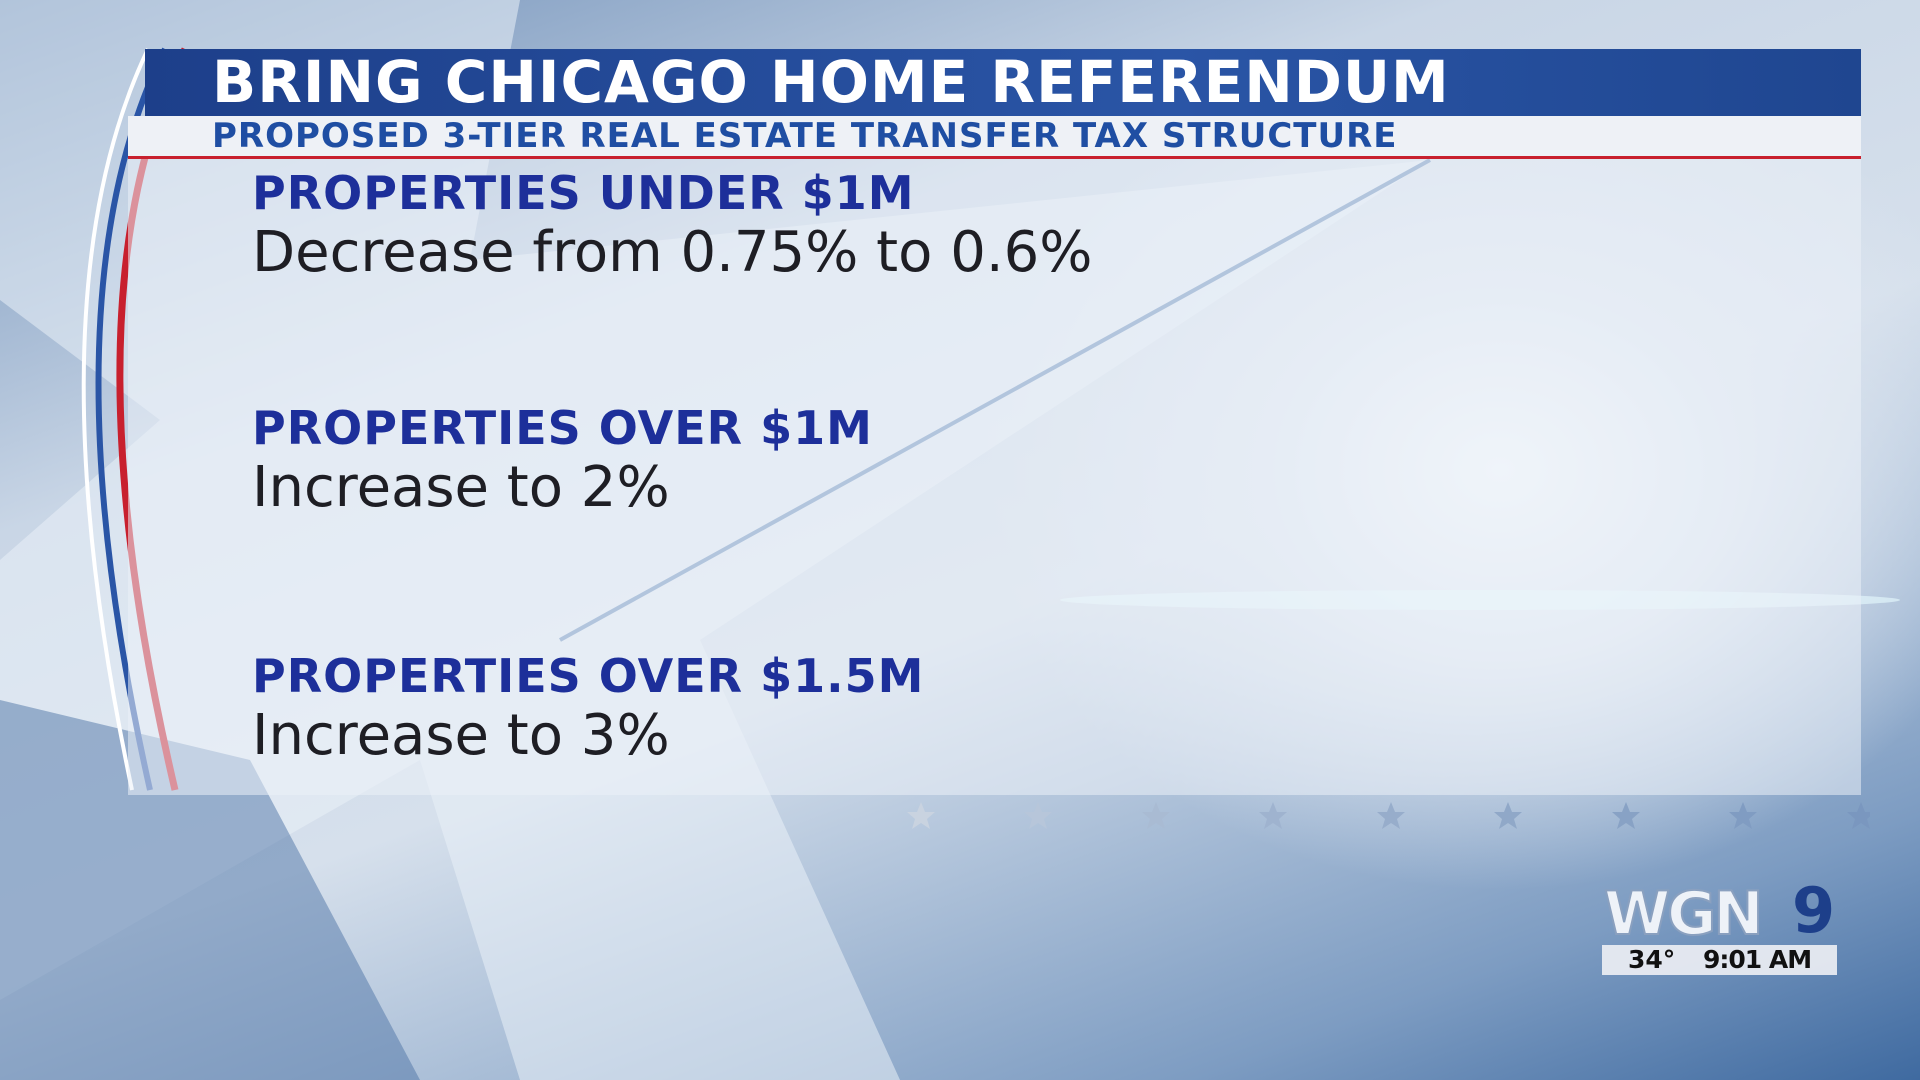 This screenshot has height=1080, width=1920. I want to click on star-row, so click(1388, 815).